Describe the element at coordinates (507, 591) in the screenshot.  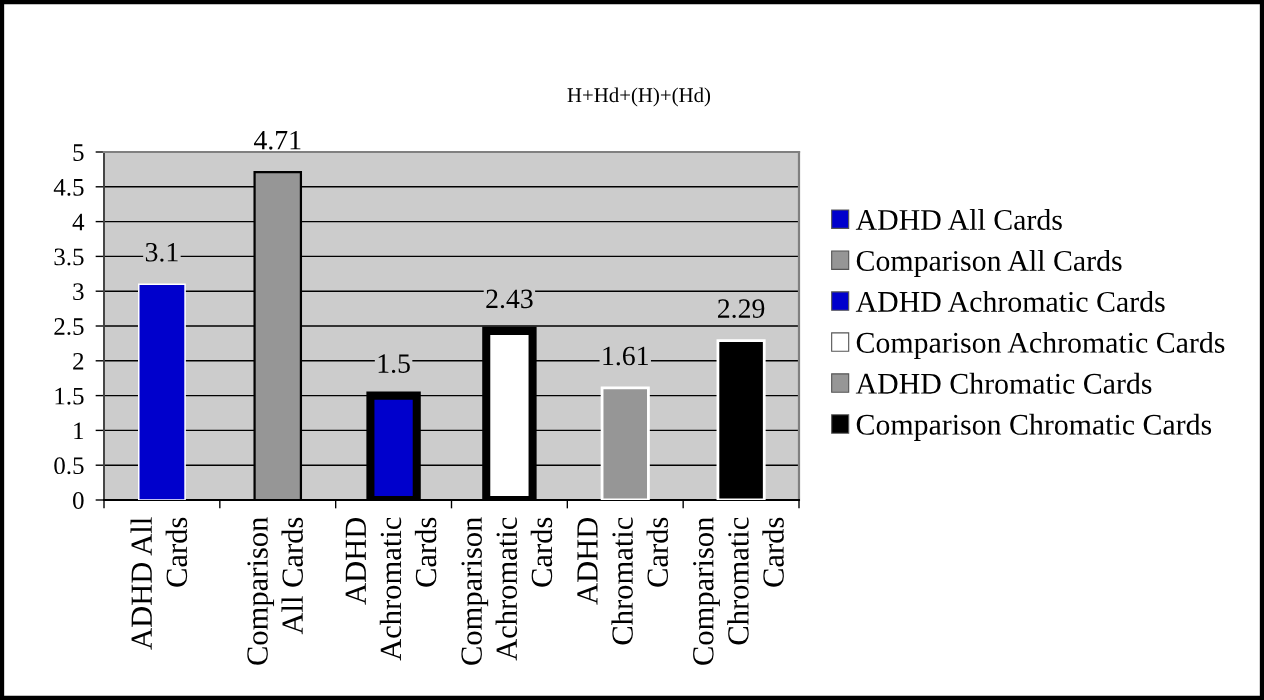
I see `x-tick-label: Comparison Achromatic Cards` at that location.